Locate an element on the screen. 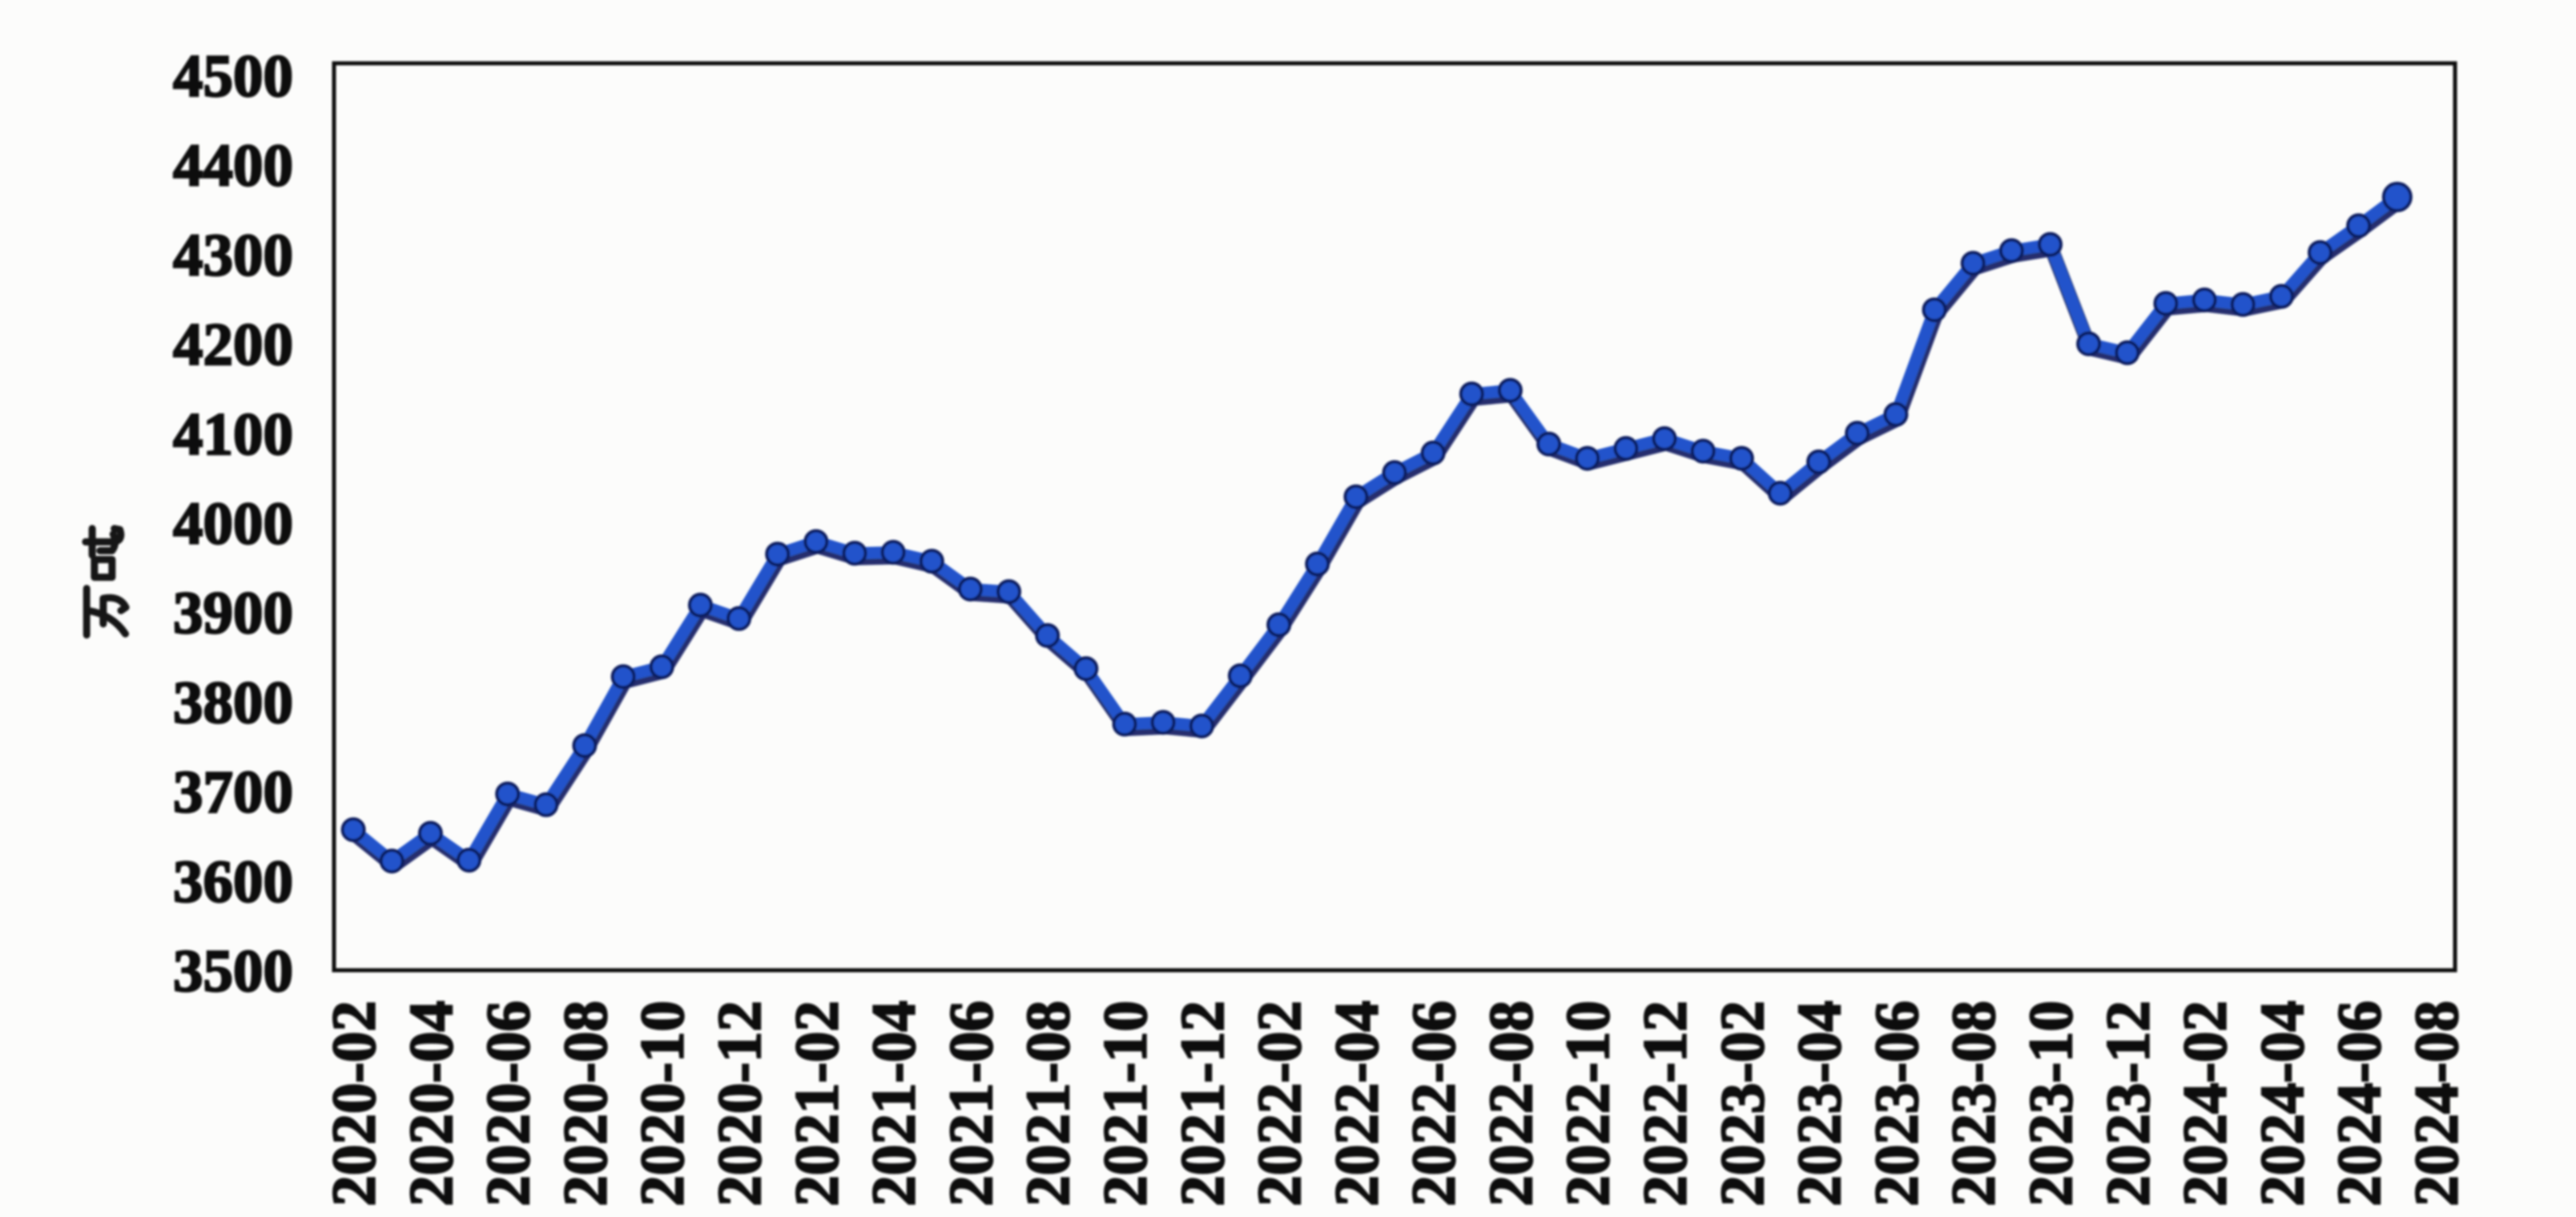 Image resolution: width=2576 pixels, height=1217 pixels. svg-text: 2022-10 is located at coordinates (1587, 1104).